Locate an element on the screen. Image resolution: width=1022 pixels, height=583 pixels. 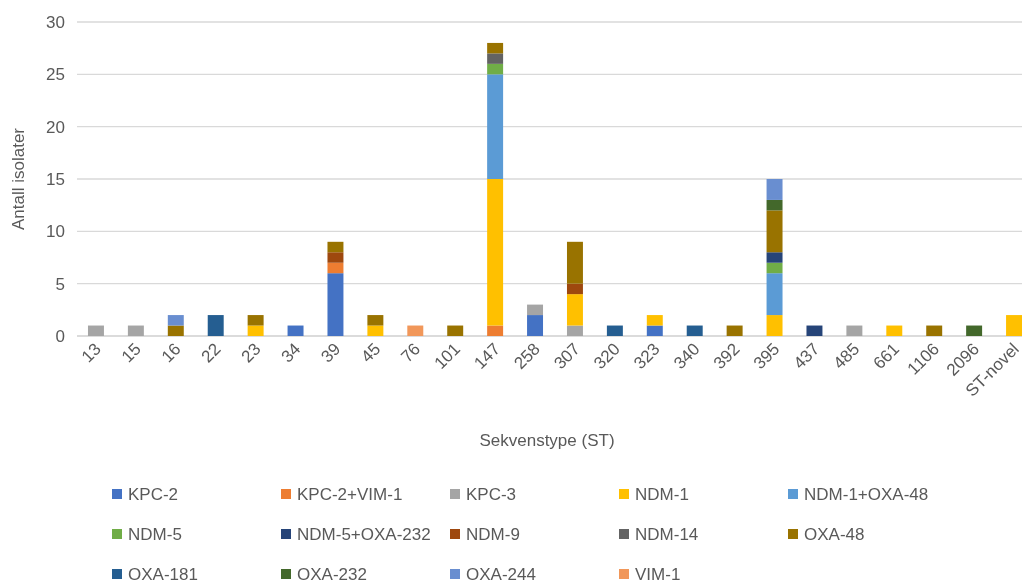
x-tick-label: 307 is located at coordinates (567, 356).